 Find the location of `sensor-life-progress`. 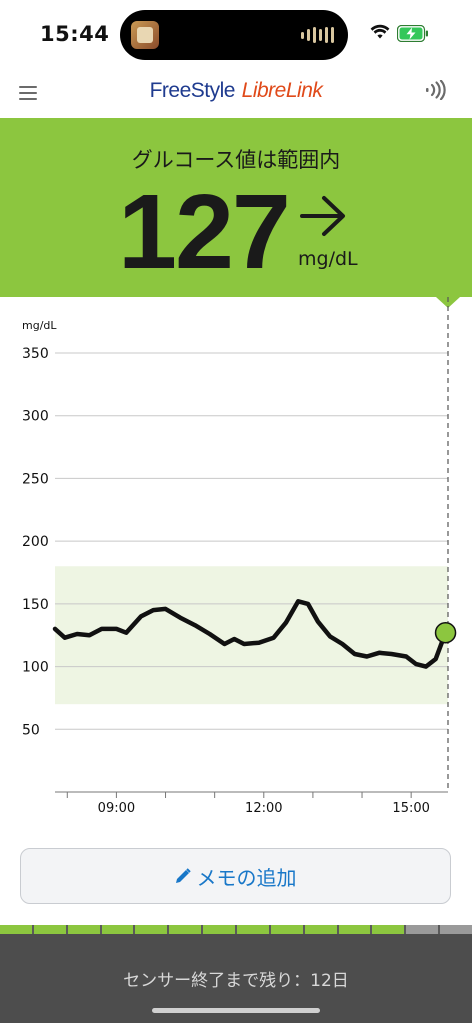

sensor-life-progress is located at coordinates (236, 929).